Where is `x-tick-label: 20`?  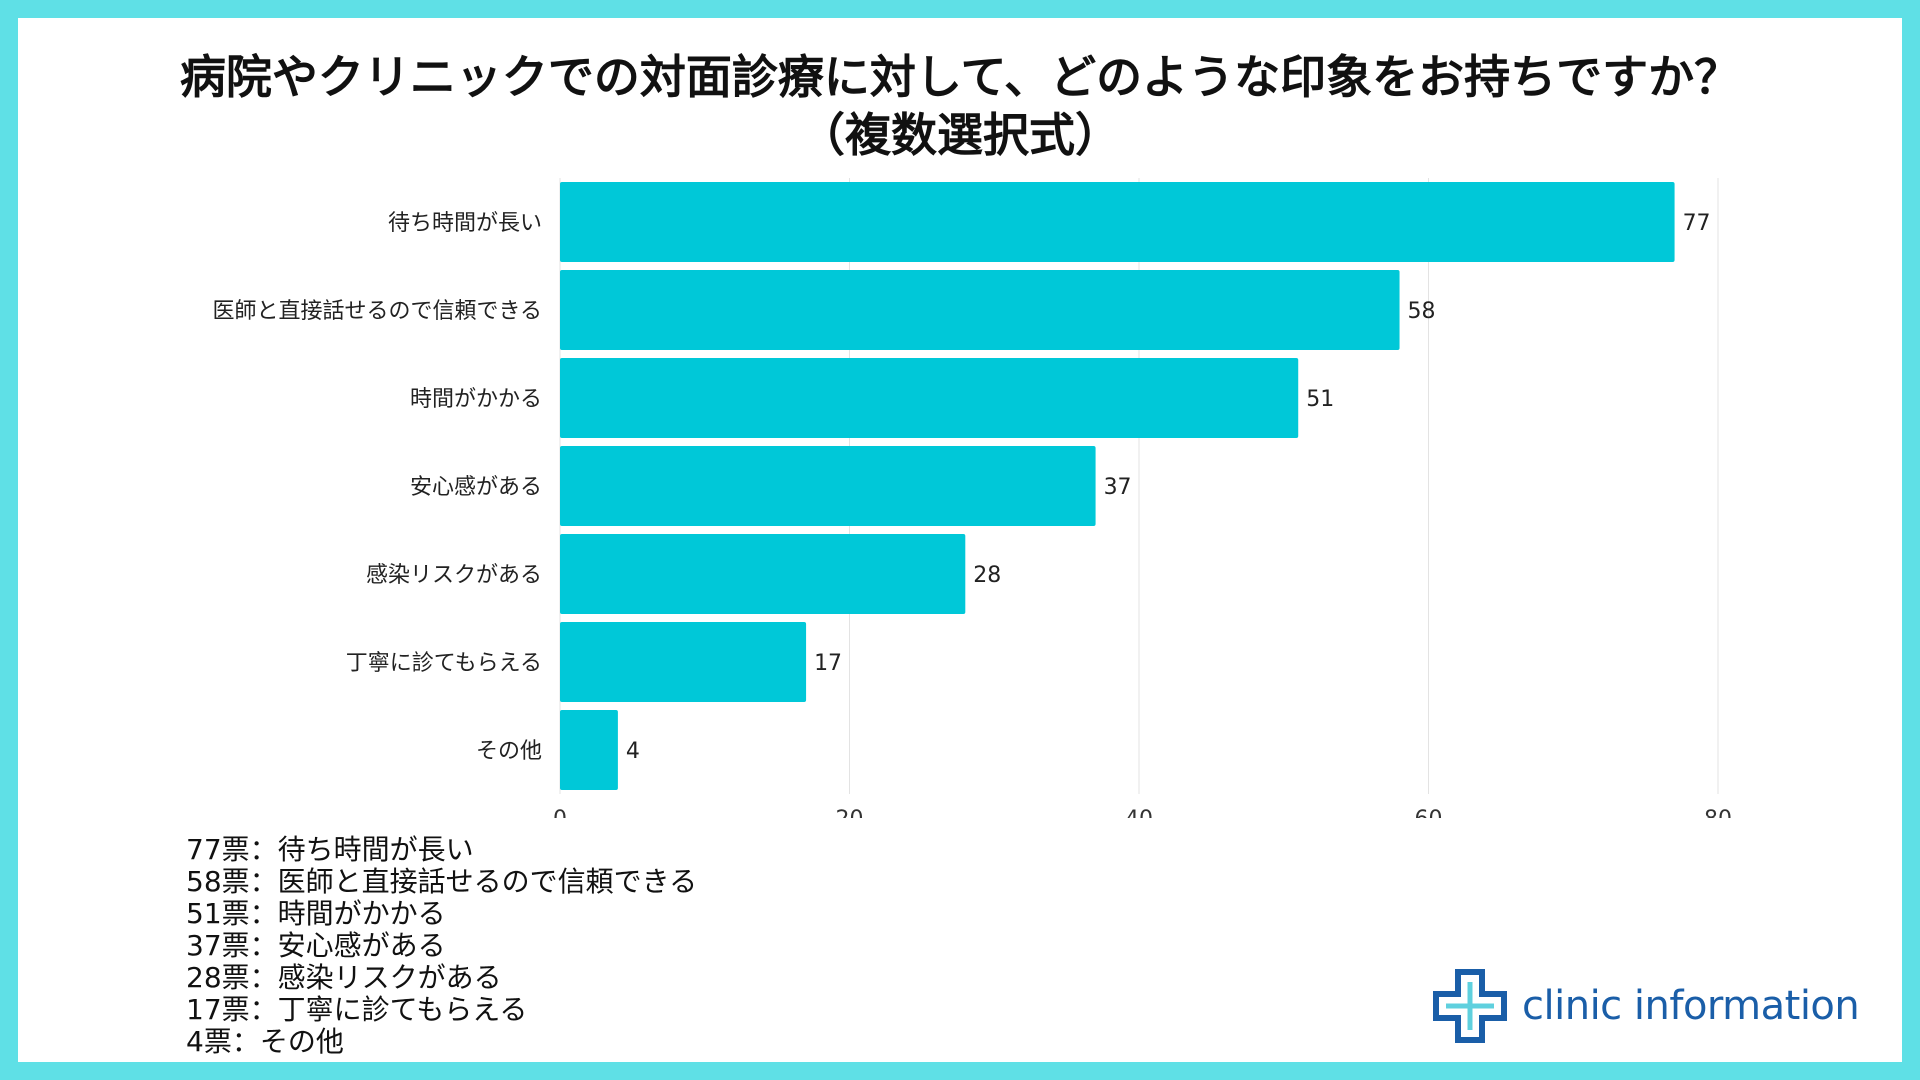 x-tick-label: 20 is located at coordinates (850, 812).